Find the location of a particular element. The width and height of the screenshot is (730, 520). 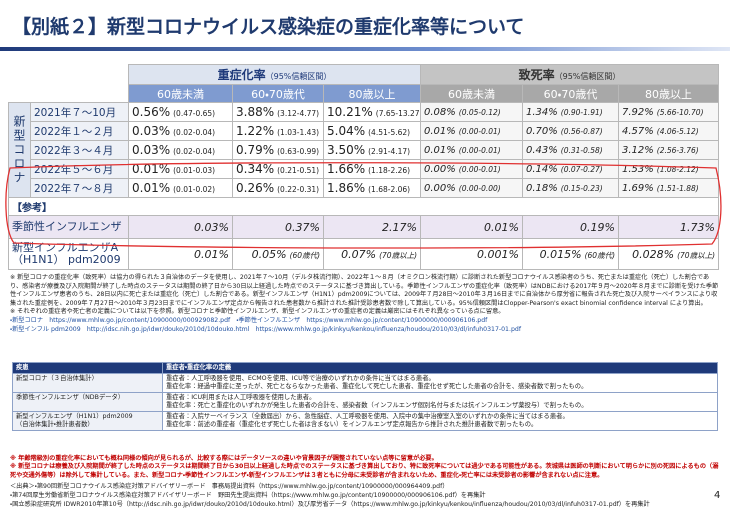

rate-interval: (0.47-0.65) is located at coordinates (194, 113).